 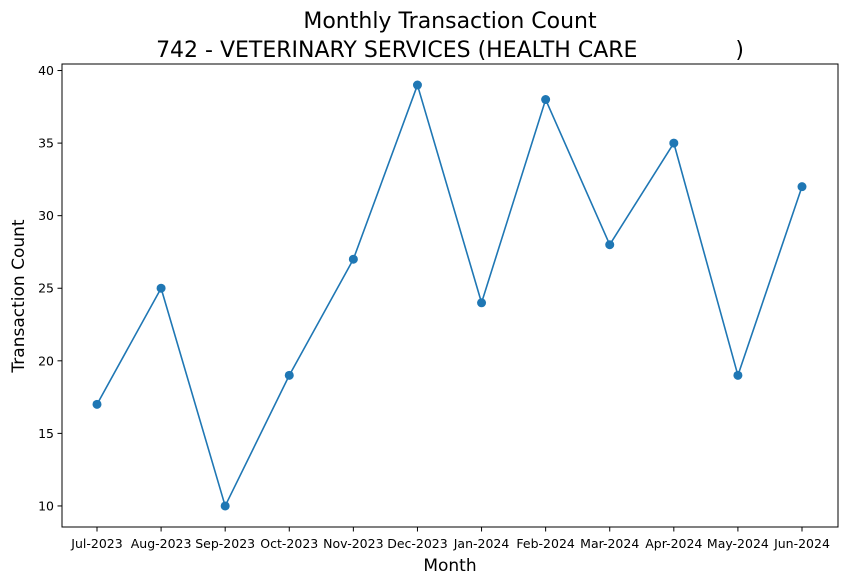 What do you see at coordinates (46, 143) in the screenshot?
I see `y-tick-label: 35` at bounding box center [46, 143].